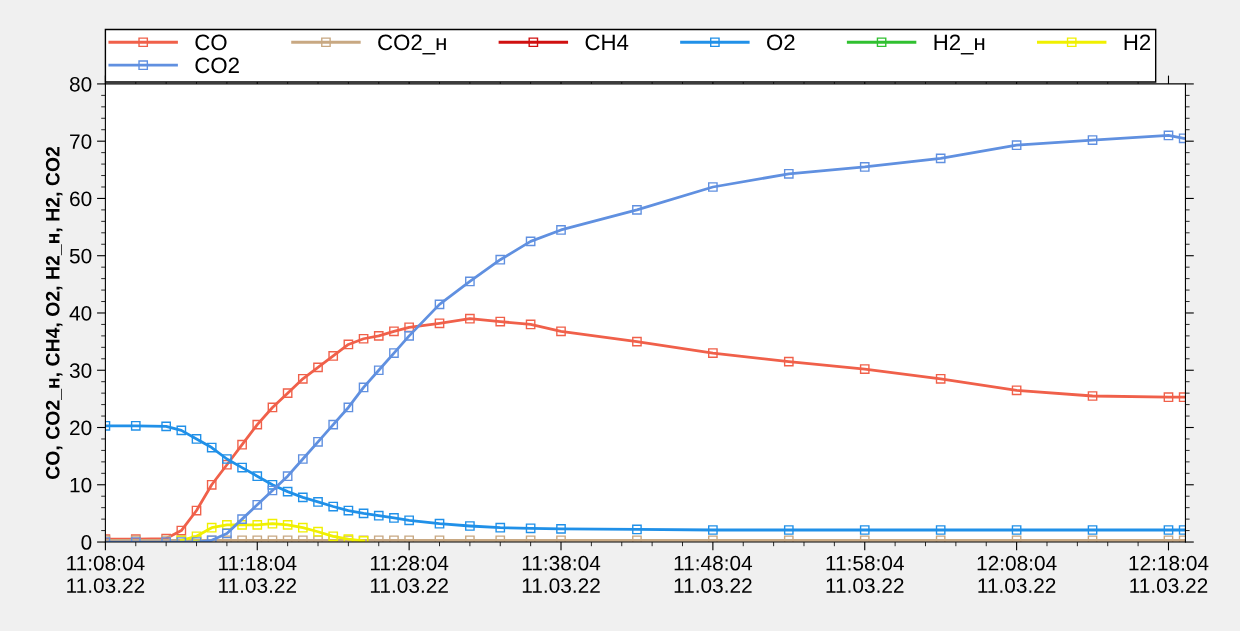 This screenshot has width=1240, height=631. Describe the element at coordinates (80, 313) in the screenshot. I see `y-tick-label: 40` at that location.